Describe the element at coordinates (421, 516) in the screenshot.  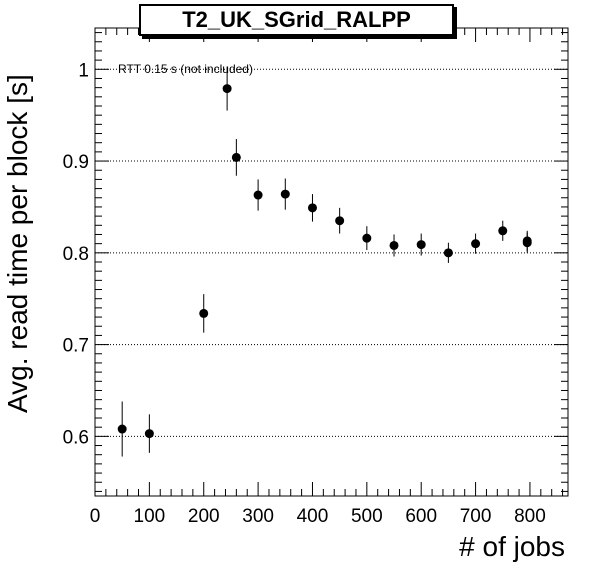
I see `x-tick-label: 600` at that location.